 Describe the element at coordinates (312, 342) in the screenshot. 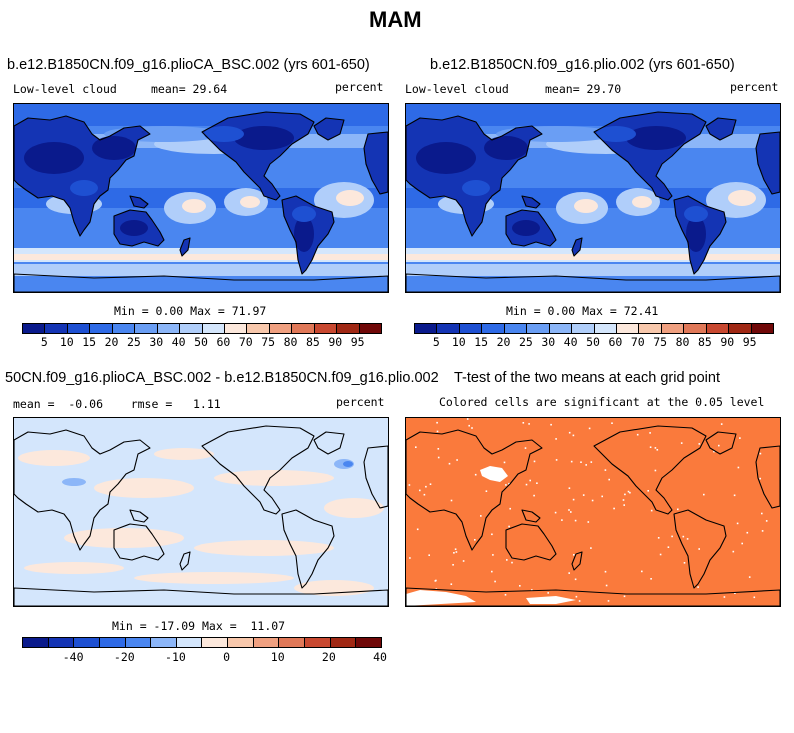

I see `colorbar-tick-label: 85` at that location.